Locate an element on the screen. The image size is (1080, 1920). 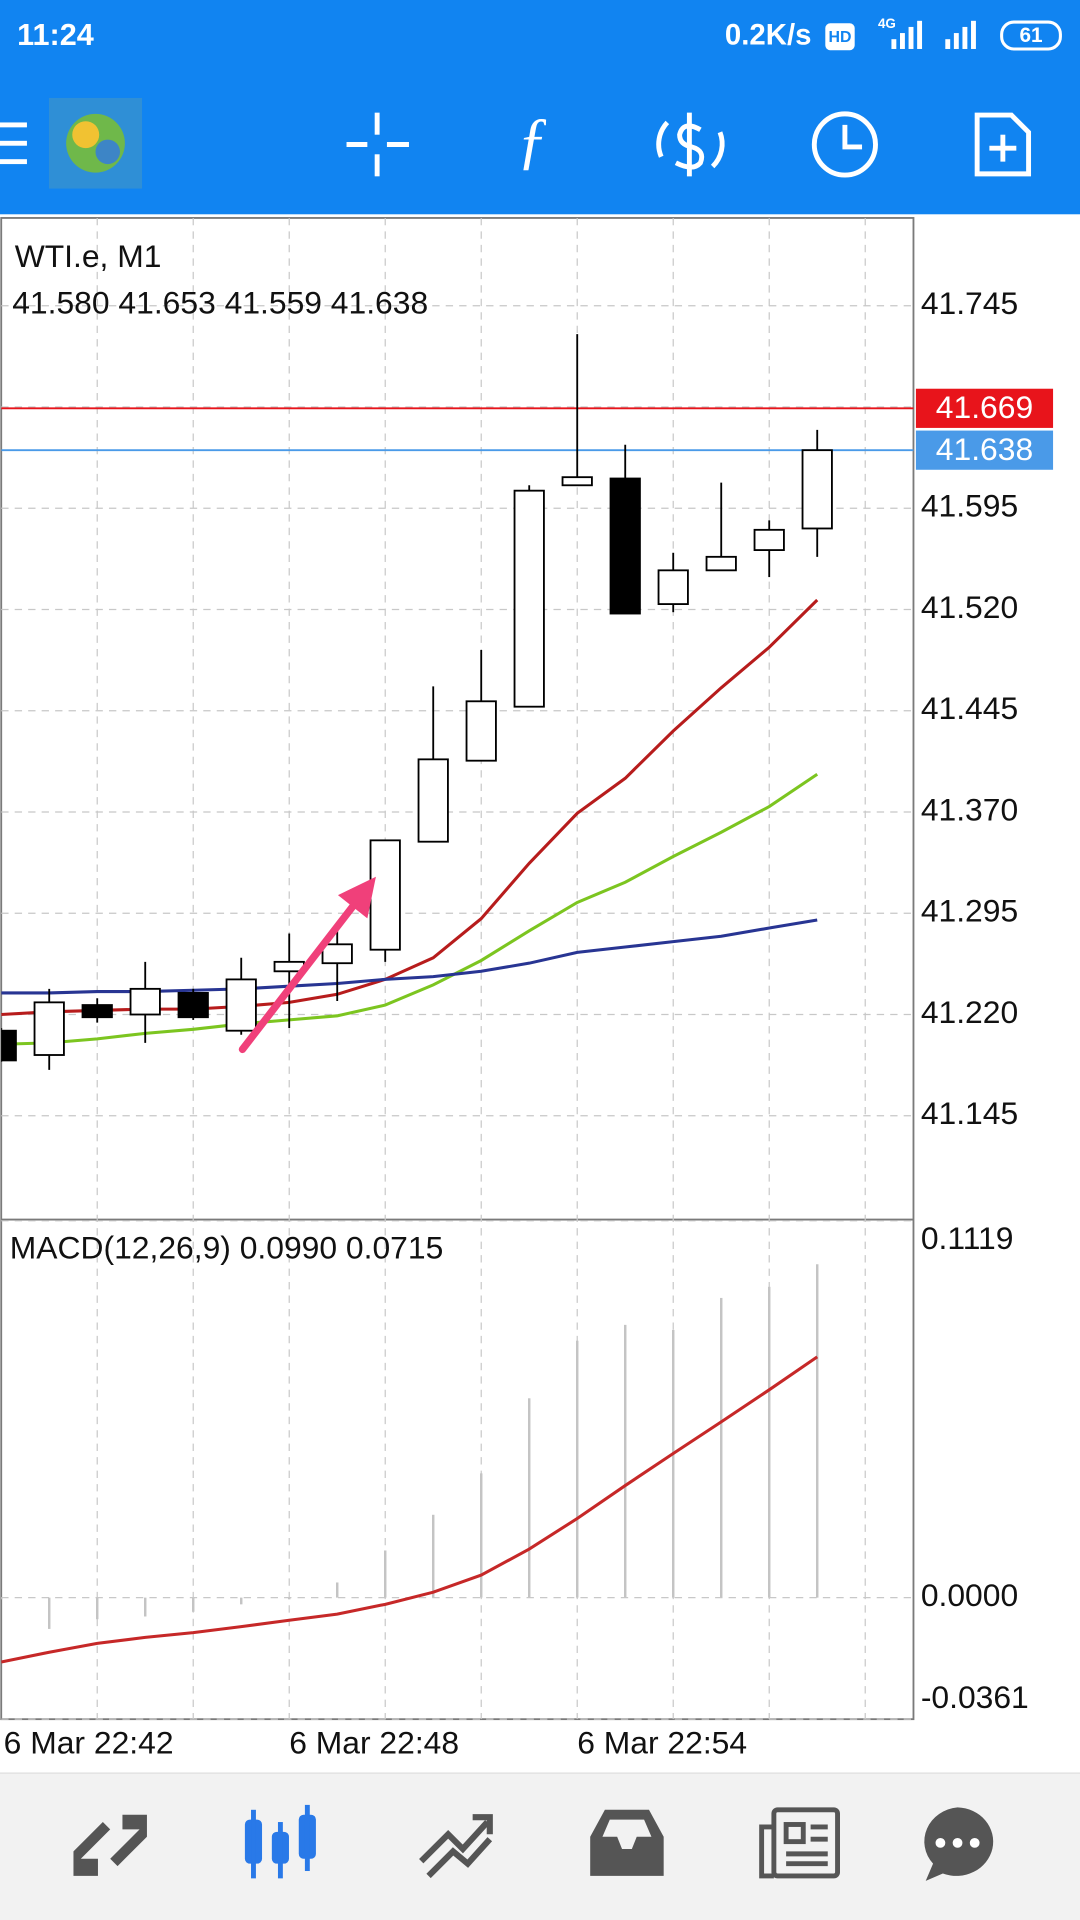
price-tag-label: 41.669 is located at coordinates (984, 407).